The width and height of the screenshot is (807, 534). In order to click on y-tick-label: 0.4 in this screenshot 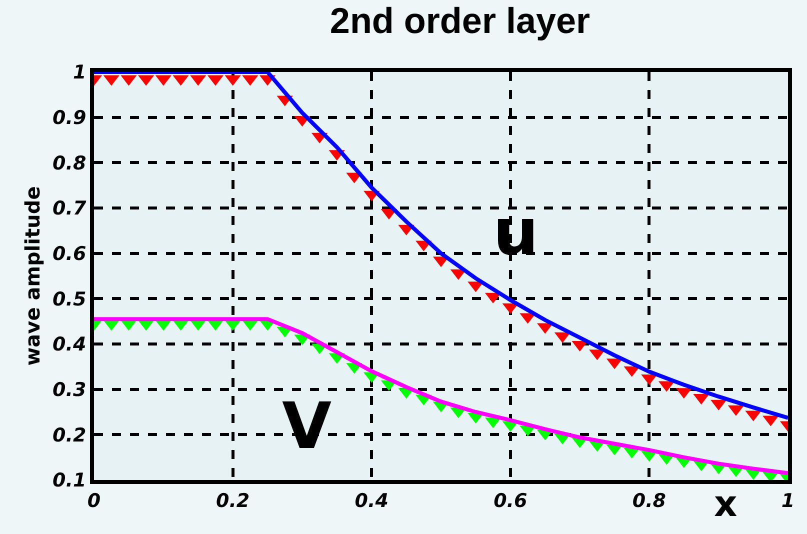, I will do `click(69, 345)`.